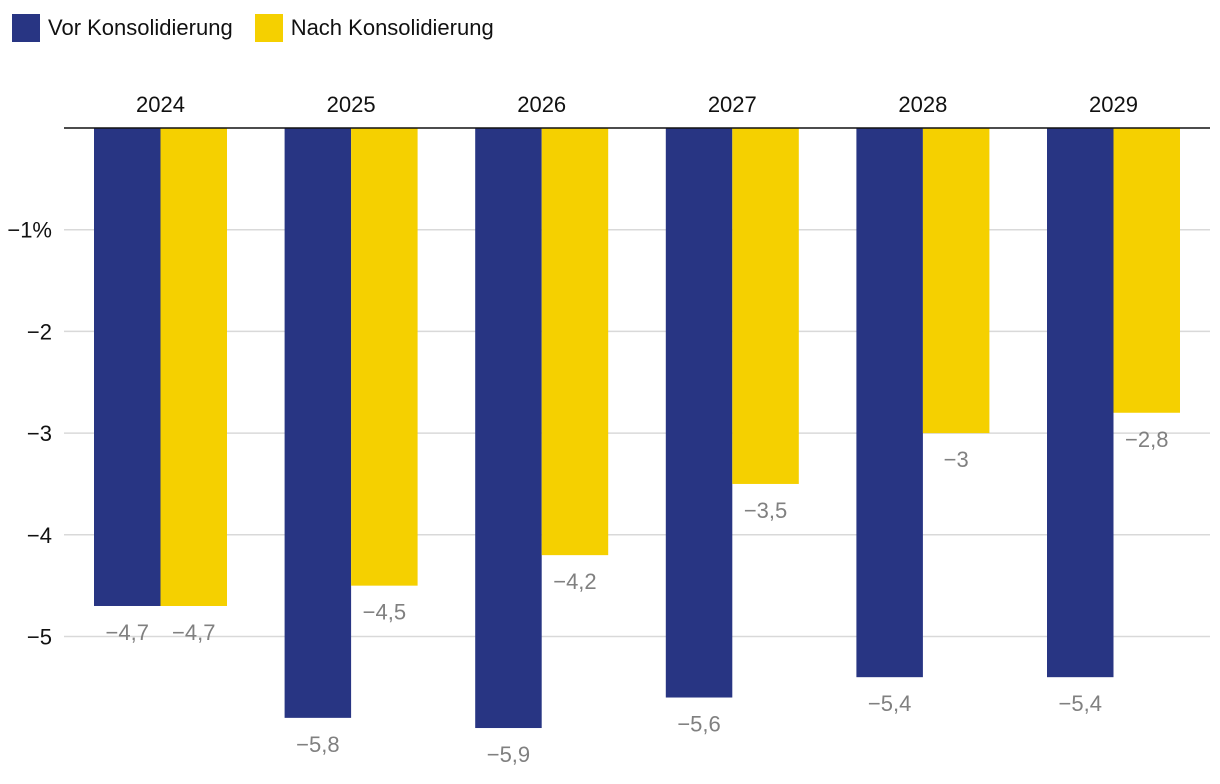  What do you see at coordinates (1080, 403) in the screenshot?
I see `bar-vor-2029` at bounding box center [1080, 403].